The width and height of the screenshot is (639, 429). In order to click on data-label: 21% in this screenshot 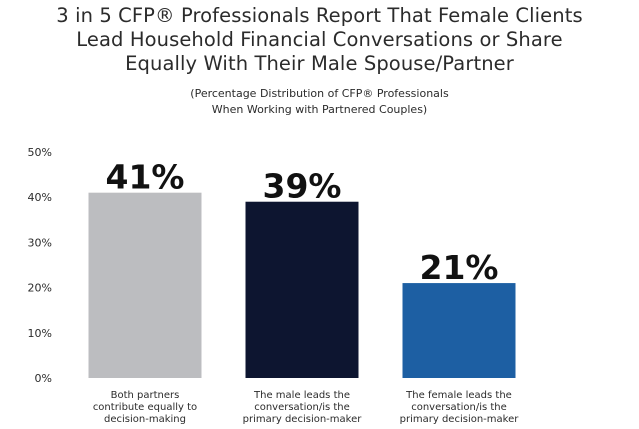, I will do `click(459, 267)`.